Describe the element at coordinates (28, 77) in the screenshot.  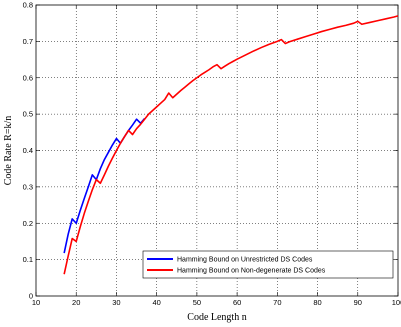
I see `y-tick-label: 0.6` at that location.